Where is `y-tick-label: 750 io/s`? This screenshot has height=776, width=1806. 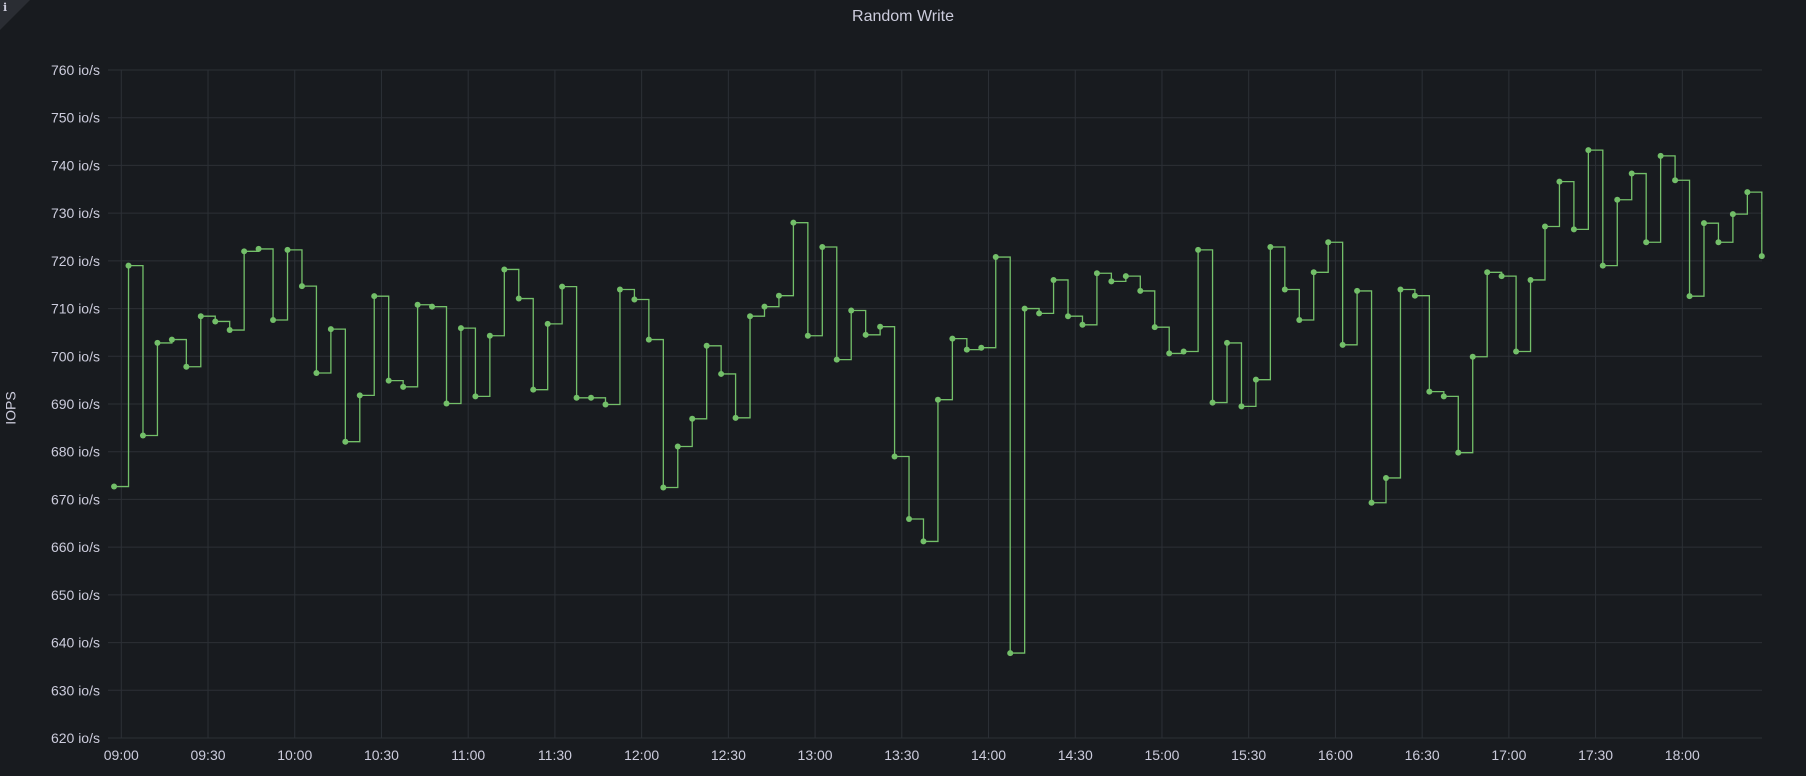 y-tick-label: 750 io/s is located at coordinates (75, 118).